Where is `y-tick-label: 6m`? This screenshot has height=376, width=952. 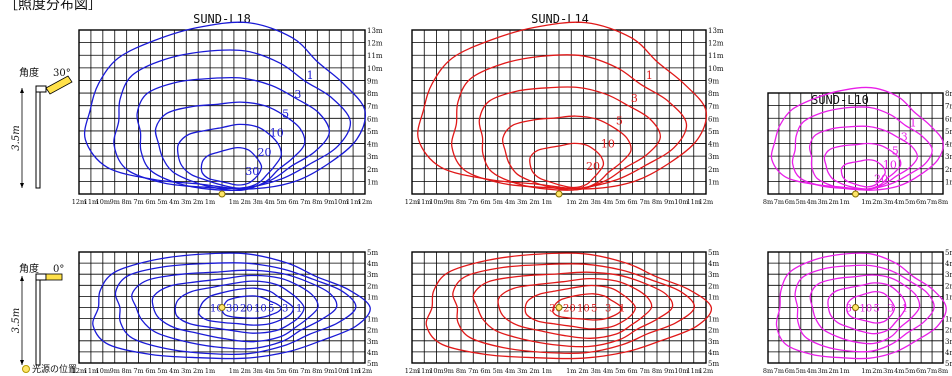 y-tick-label: 6m is located at coordinates (948, 119).